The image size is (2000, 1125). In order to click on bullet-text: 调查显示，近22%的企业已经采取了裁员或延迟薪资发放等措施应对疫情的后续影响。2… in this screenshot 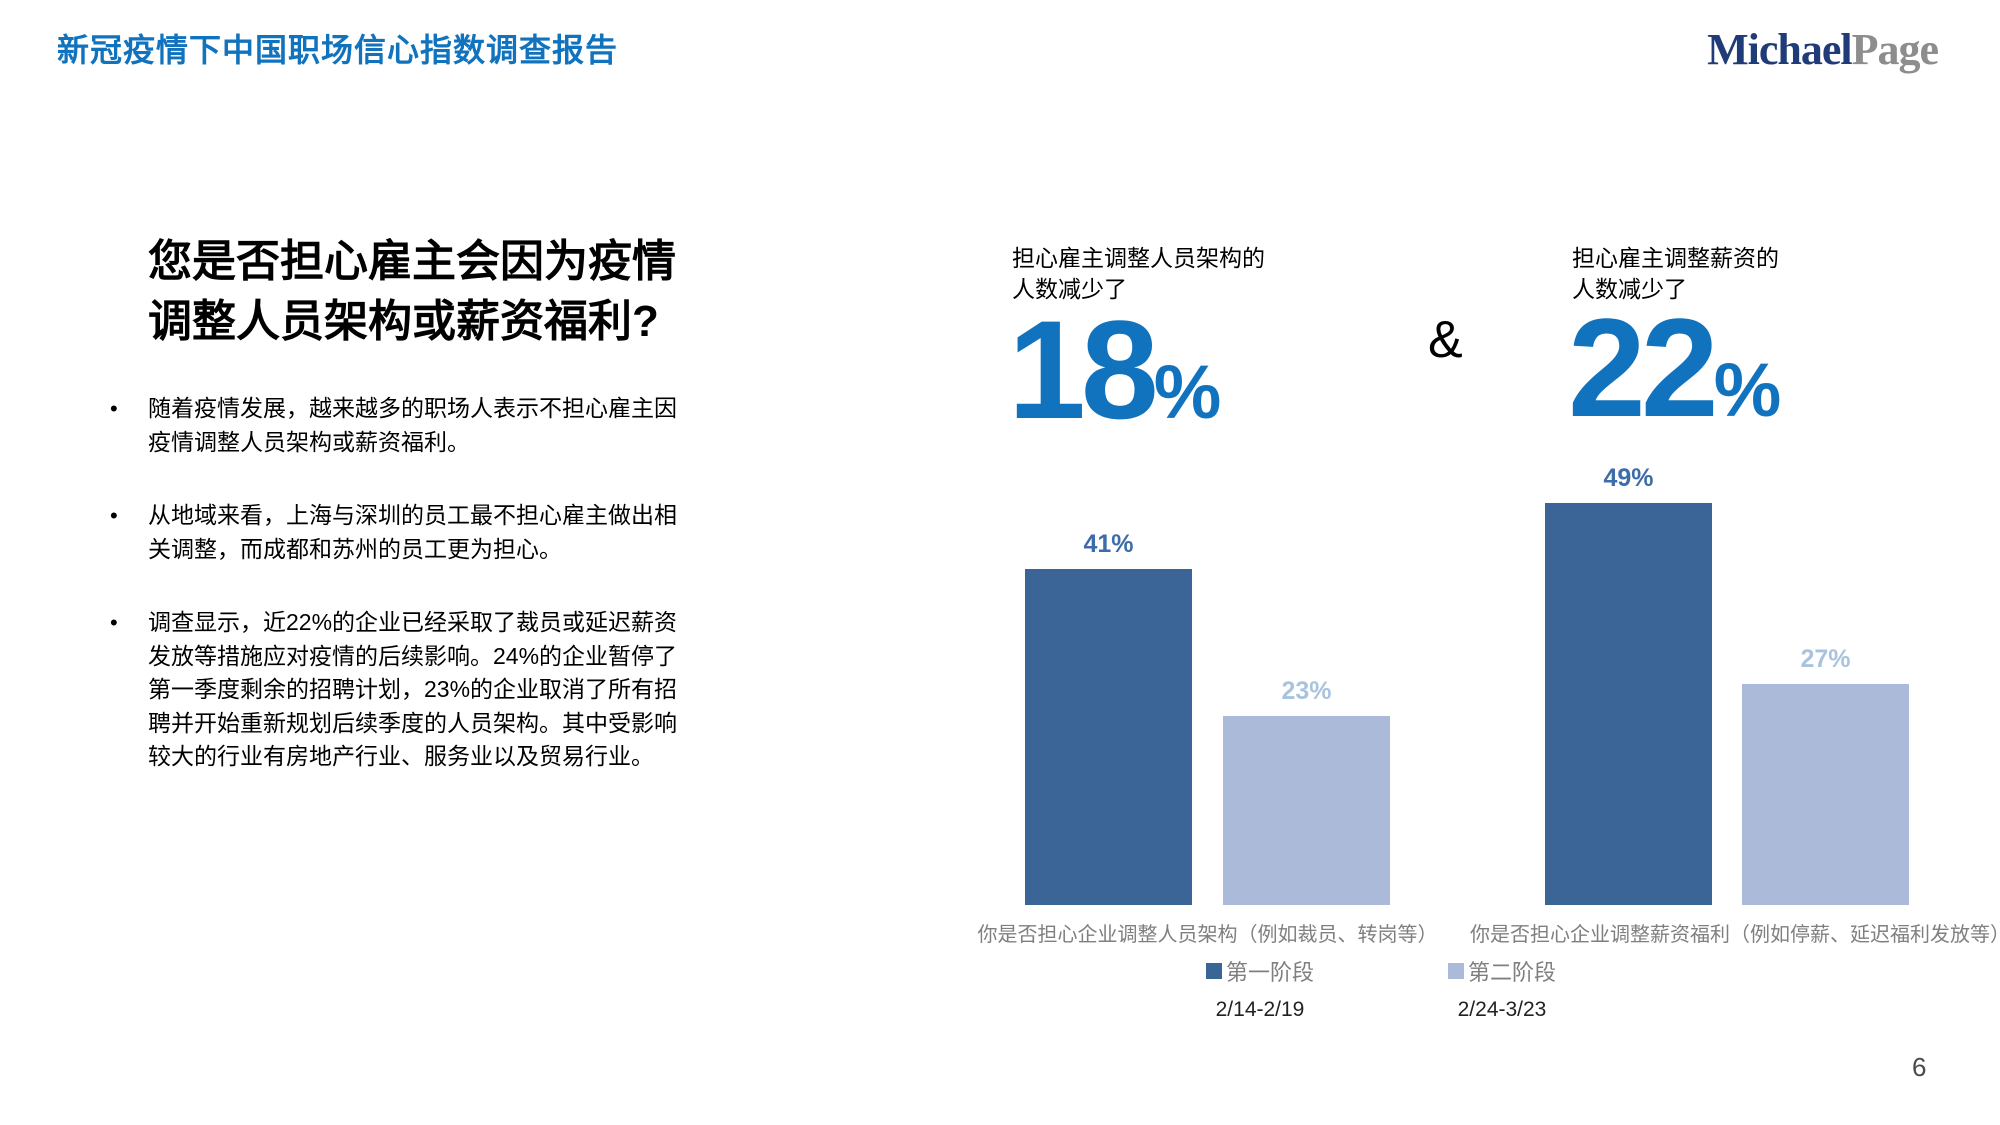, I will do `click(413, 689)`.